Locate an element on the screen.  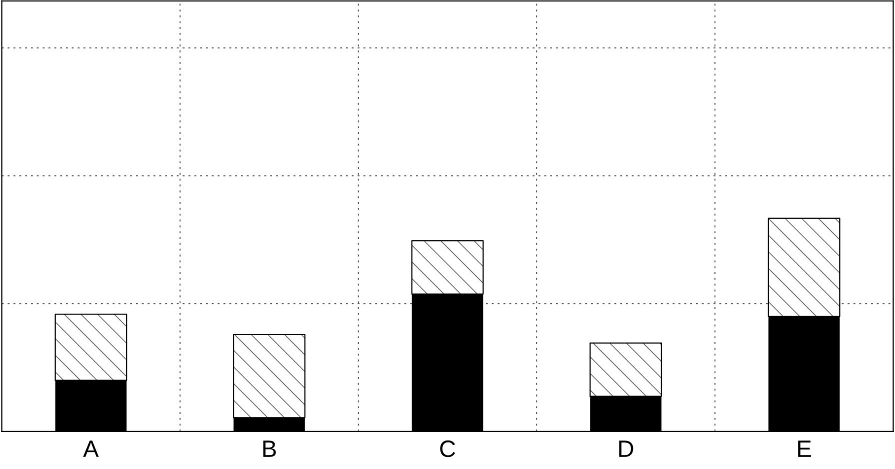
x-tick-label: D is located at coordinates (626, 448).